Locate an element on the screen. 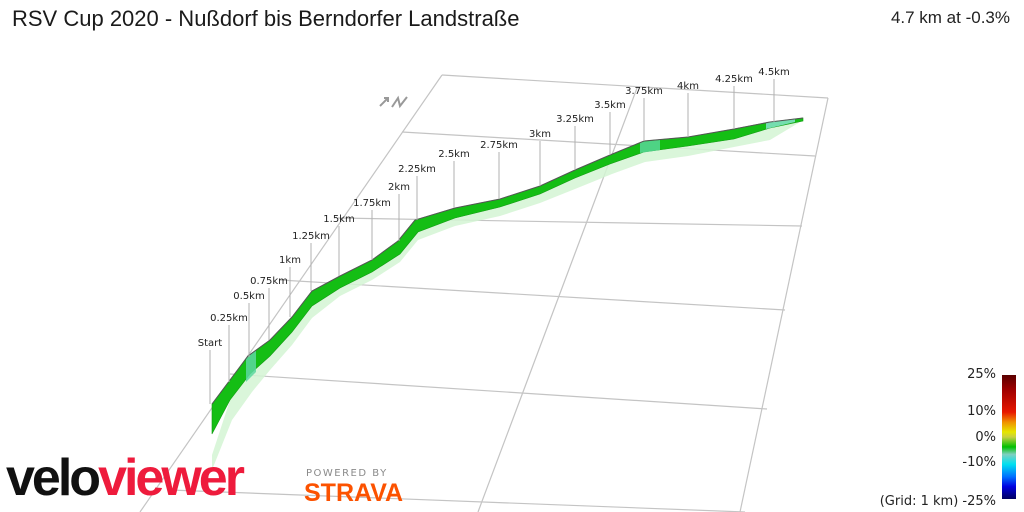 The image size is (1024, 512). powered-by-label: POWERED BY is located at coordinates (347, 473).